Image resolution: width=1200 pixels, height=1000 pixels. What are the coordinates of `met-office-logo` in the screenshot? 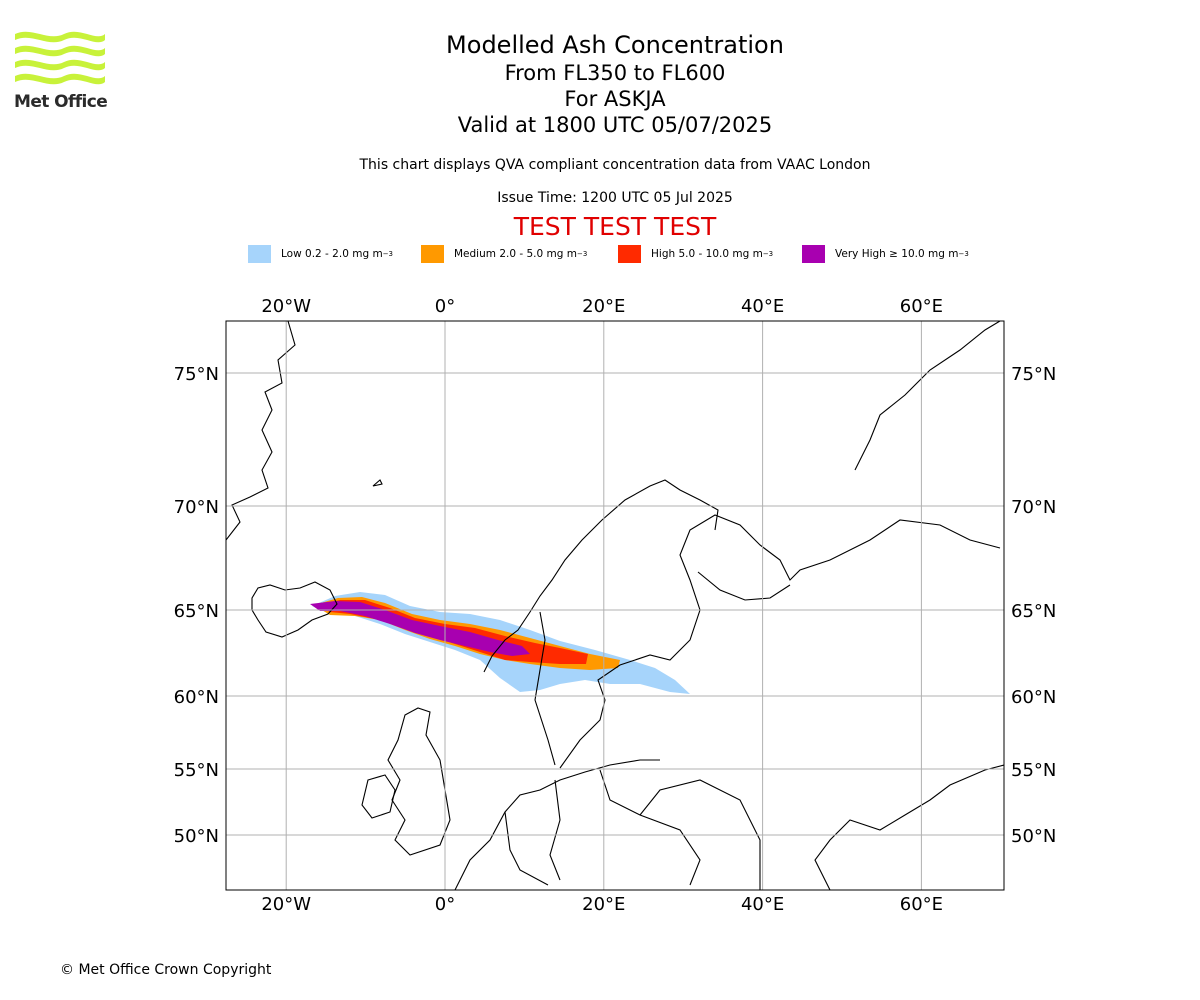 It's located at (60, 58).